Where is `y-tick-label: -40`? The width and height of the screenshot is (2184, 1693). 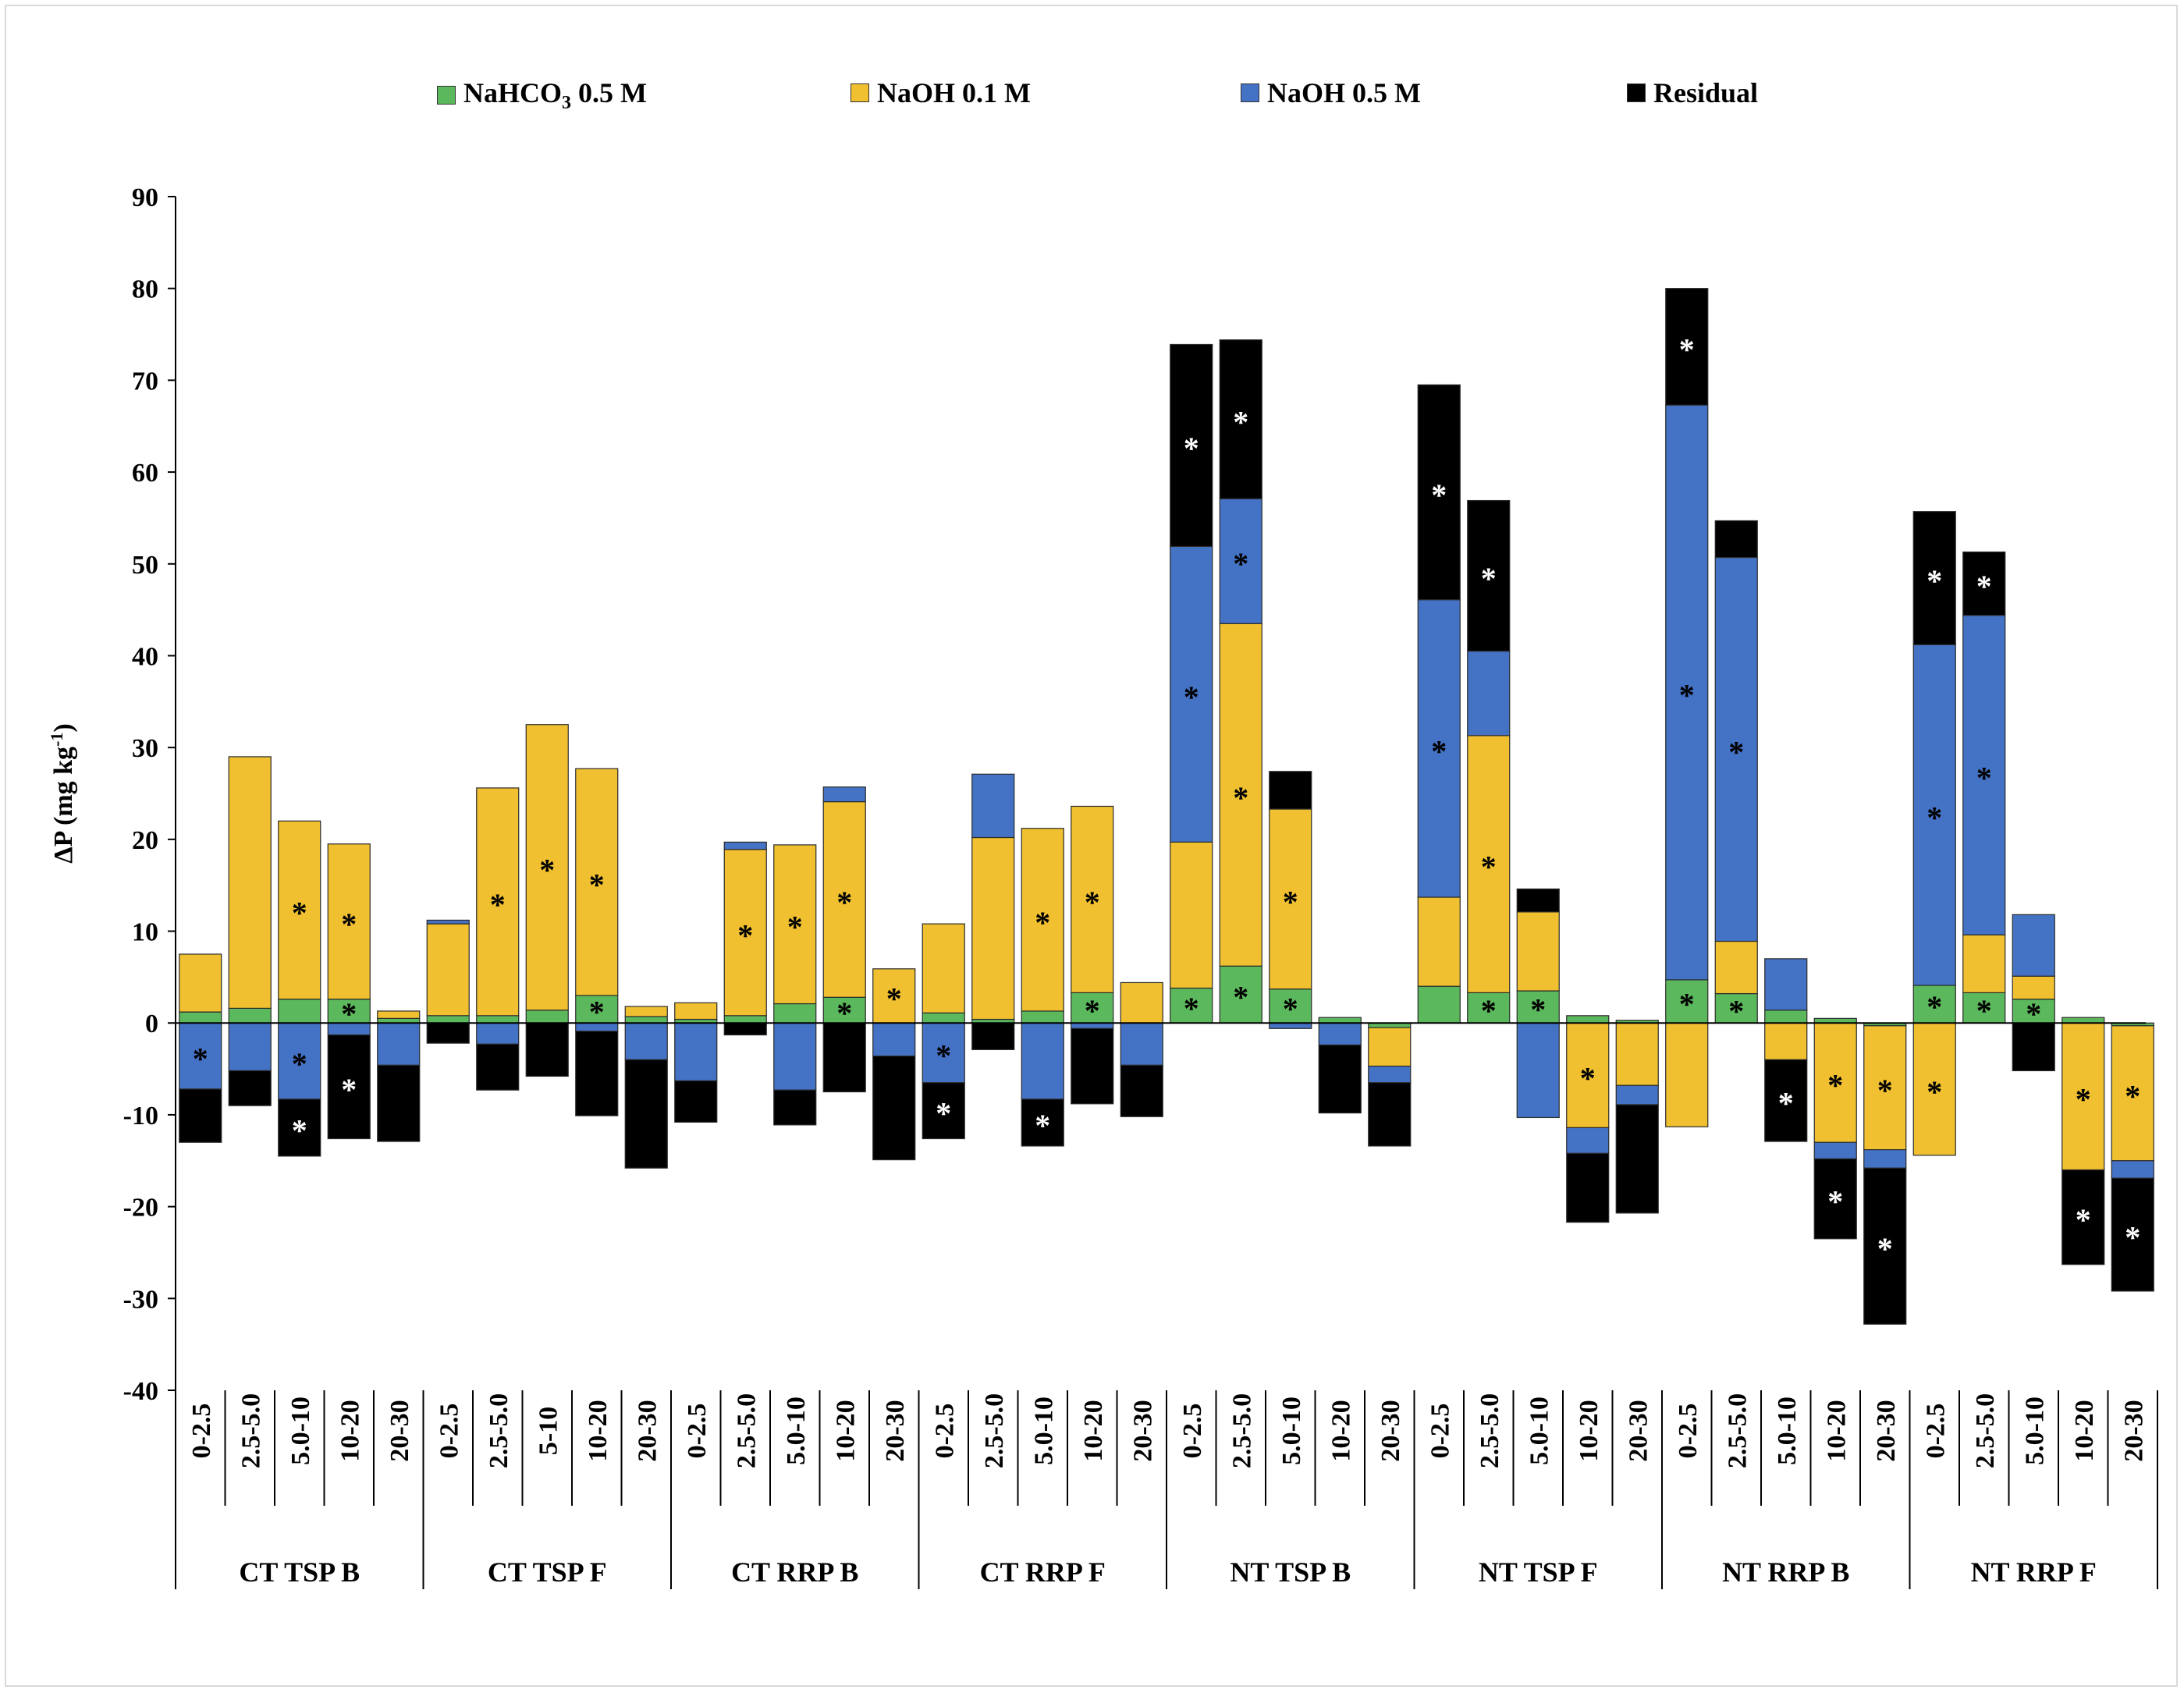 y-tick-label: -40 is located at coordinates (140, 1391).